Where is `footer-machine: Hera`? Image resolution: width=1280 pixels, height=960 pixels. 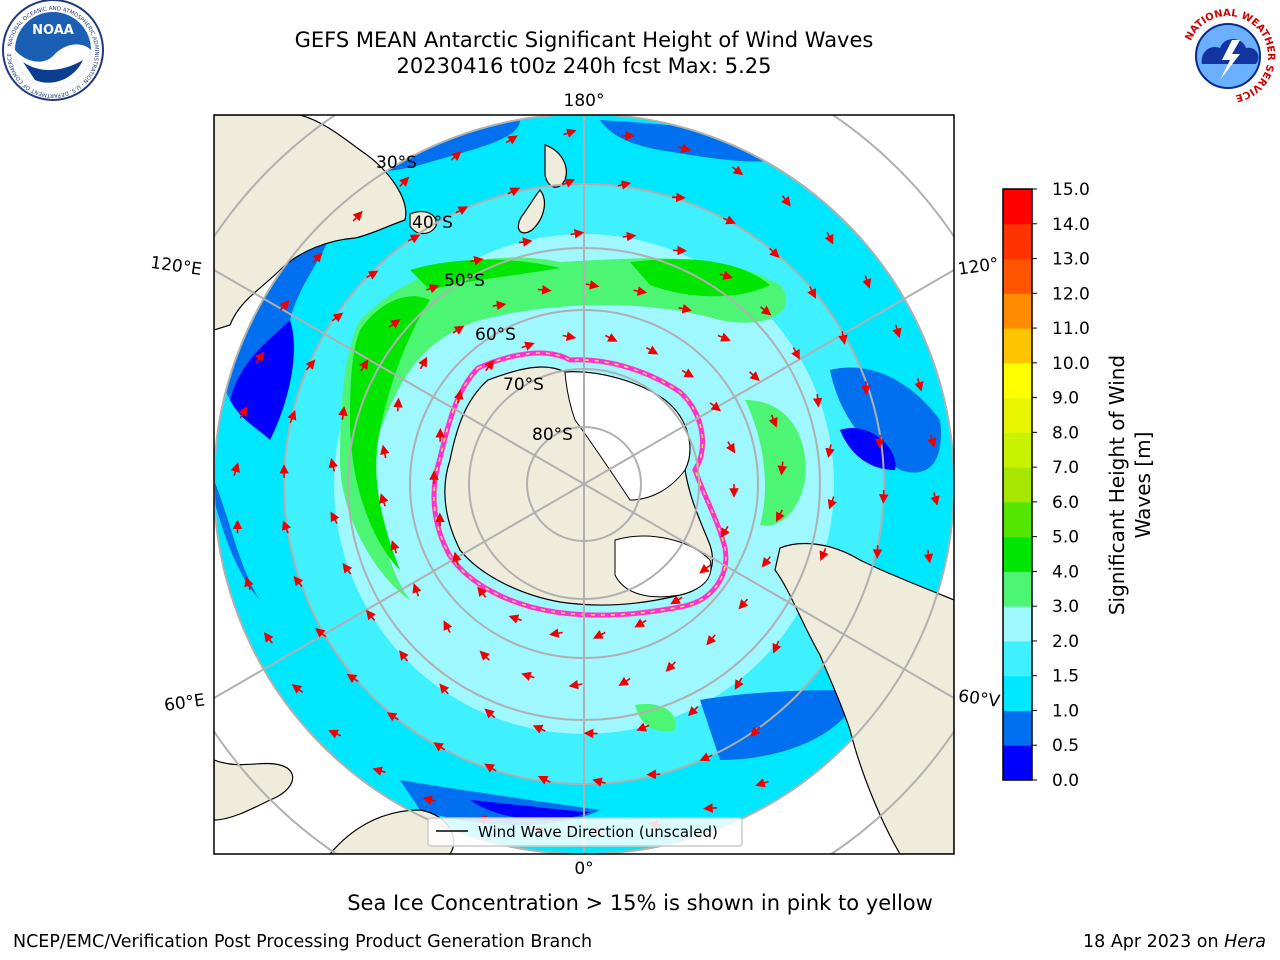 footer-machine: Hera is located at coordinates (1245, 942).